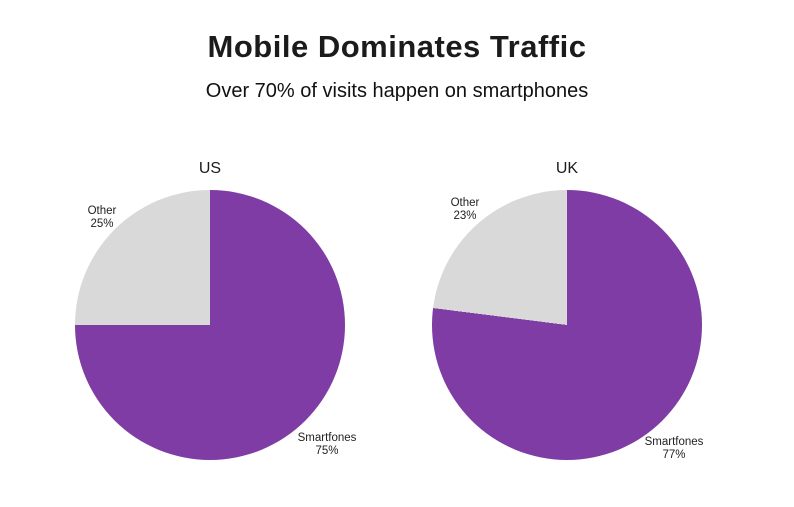  Describe the element at coordinates (210, 168) in the screenshot. I see `us-chart-title: US` at that location.